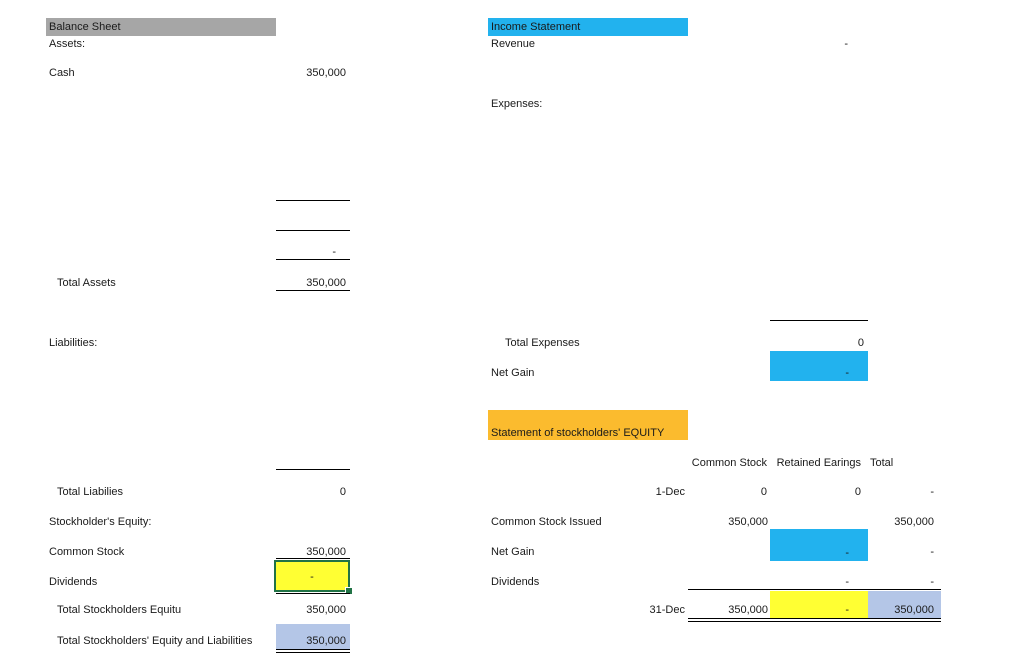 The width and height of the screenshot is (1024, 668). Describe the element at coordinates (326, 610) in the screenshot. I see `total-equity-value: 350,000` at that location.